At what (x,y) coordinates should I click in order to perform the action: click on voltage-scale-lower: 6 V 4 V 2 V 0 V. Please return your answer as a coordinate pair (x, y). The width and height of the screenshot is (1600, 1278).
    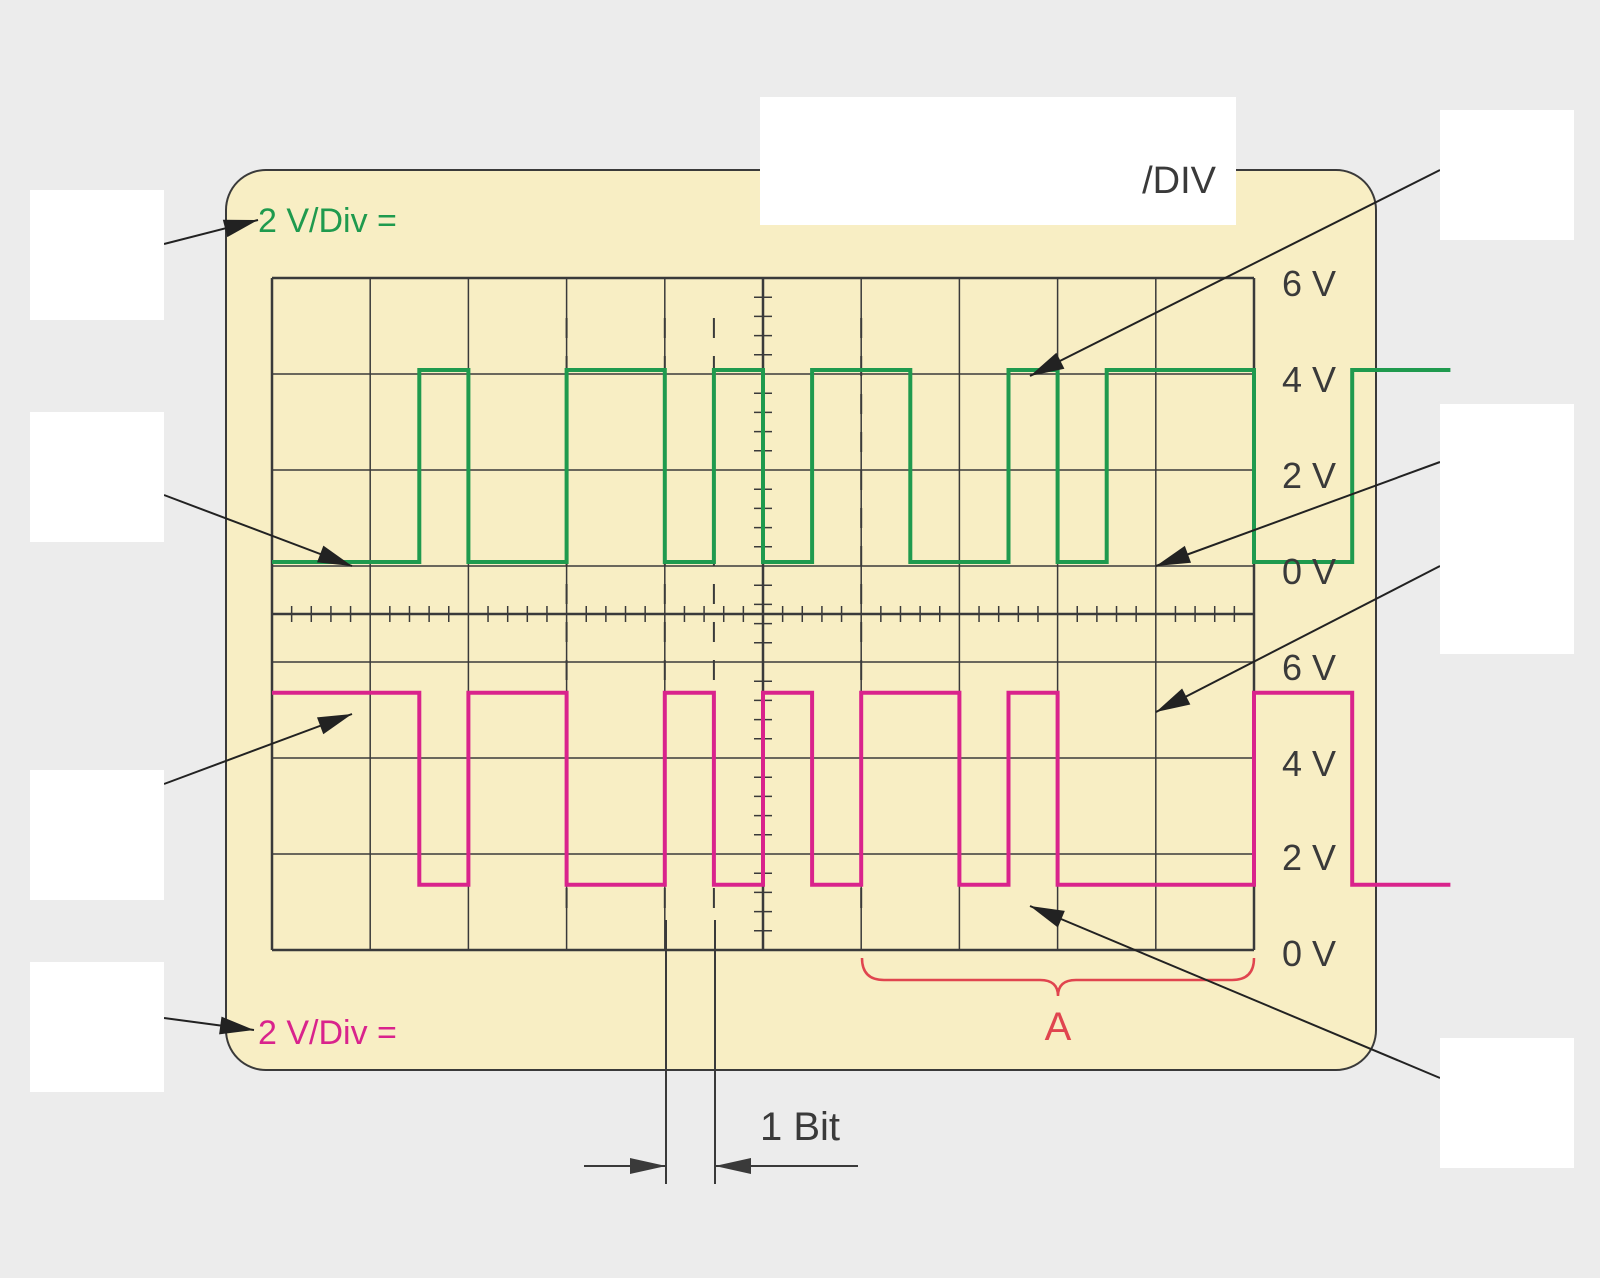
    Looking at the image, I should click on (1309, 810).